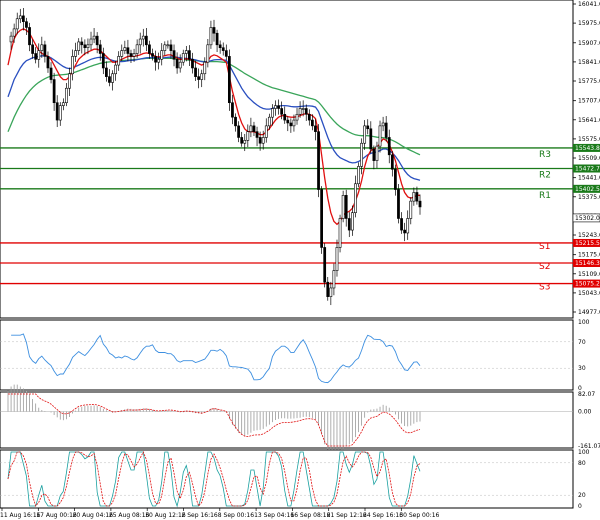  I want to click on stochastic-panel: 100 80 20 0, so click(295, 479).